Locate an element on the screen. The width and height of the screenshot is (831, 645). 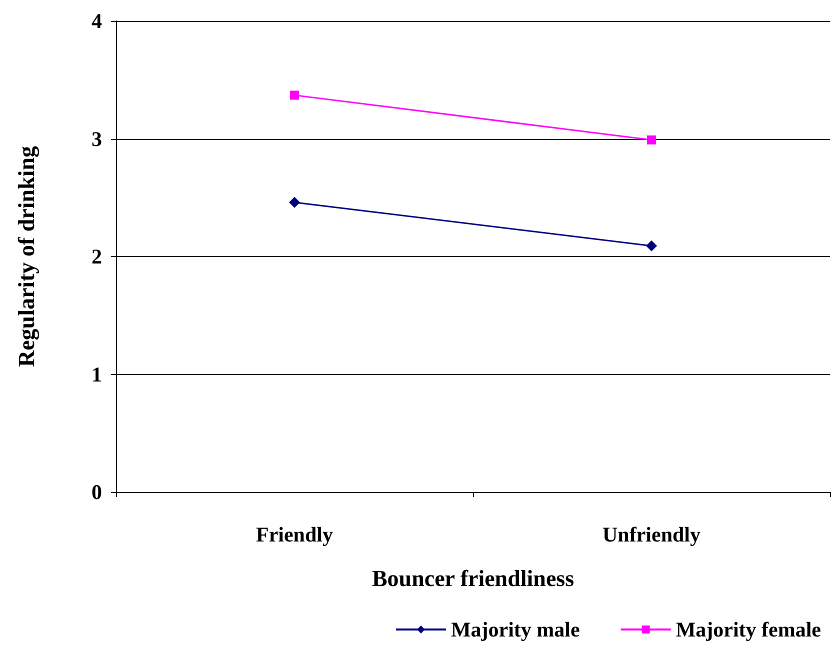
x-tick-label: Unfriendly is located at coordinates (651, 534).